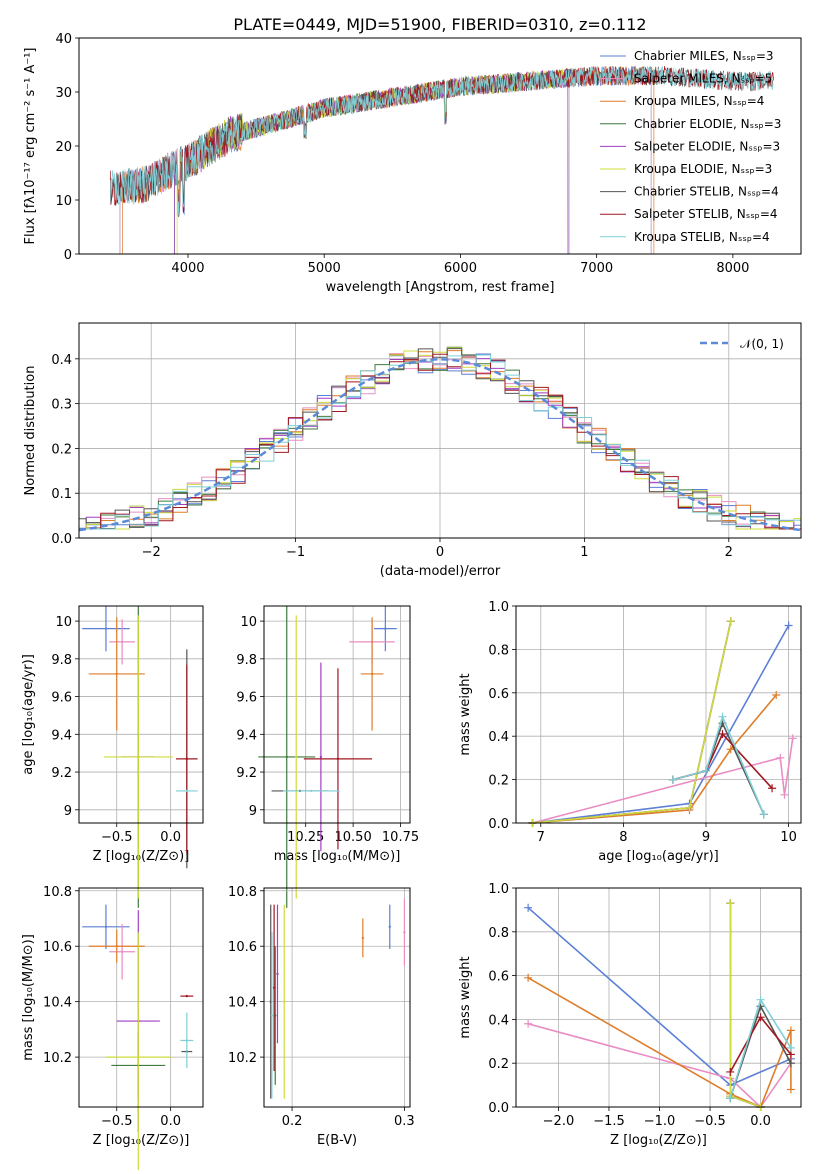  I want to click on y-tick-label: 0.6, so click(498, 694).